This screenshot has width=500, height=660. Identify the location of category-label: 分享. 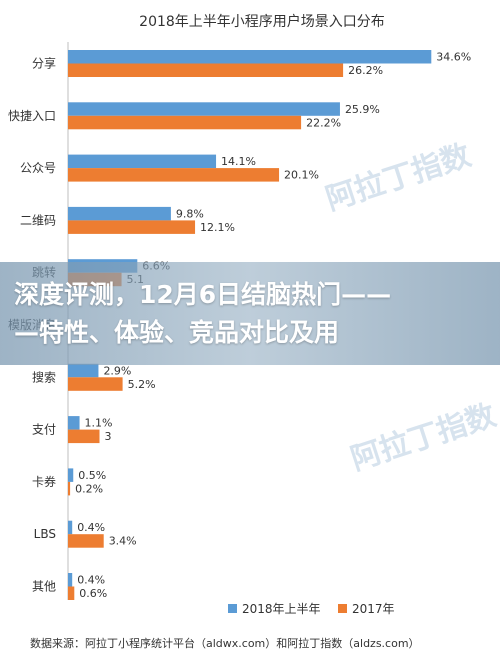
(44, 63).